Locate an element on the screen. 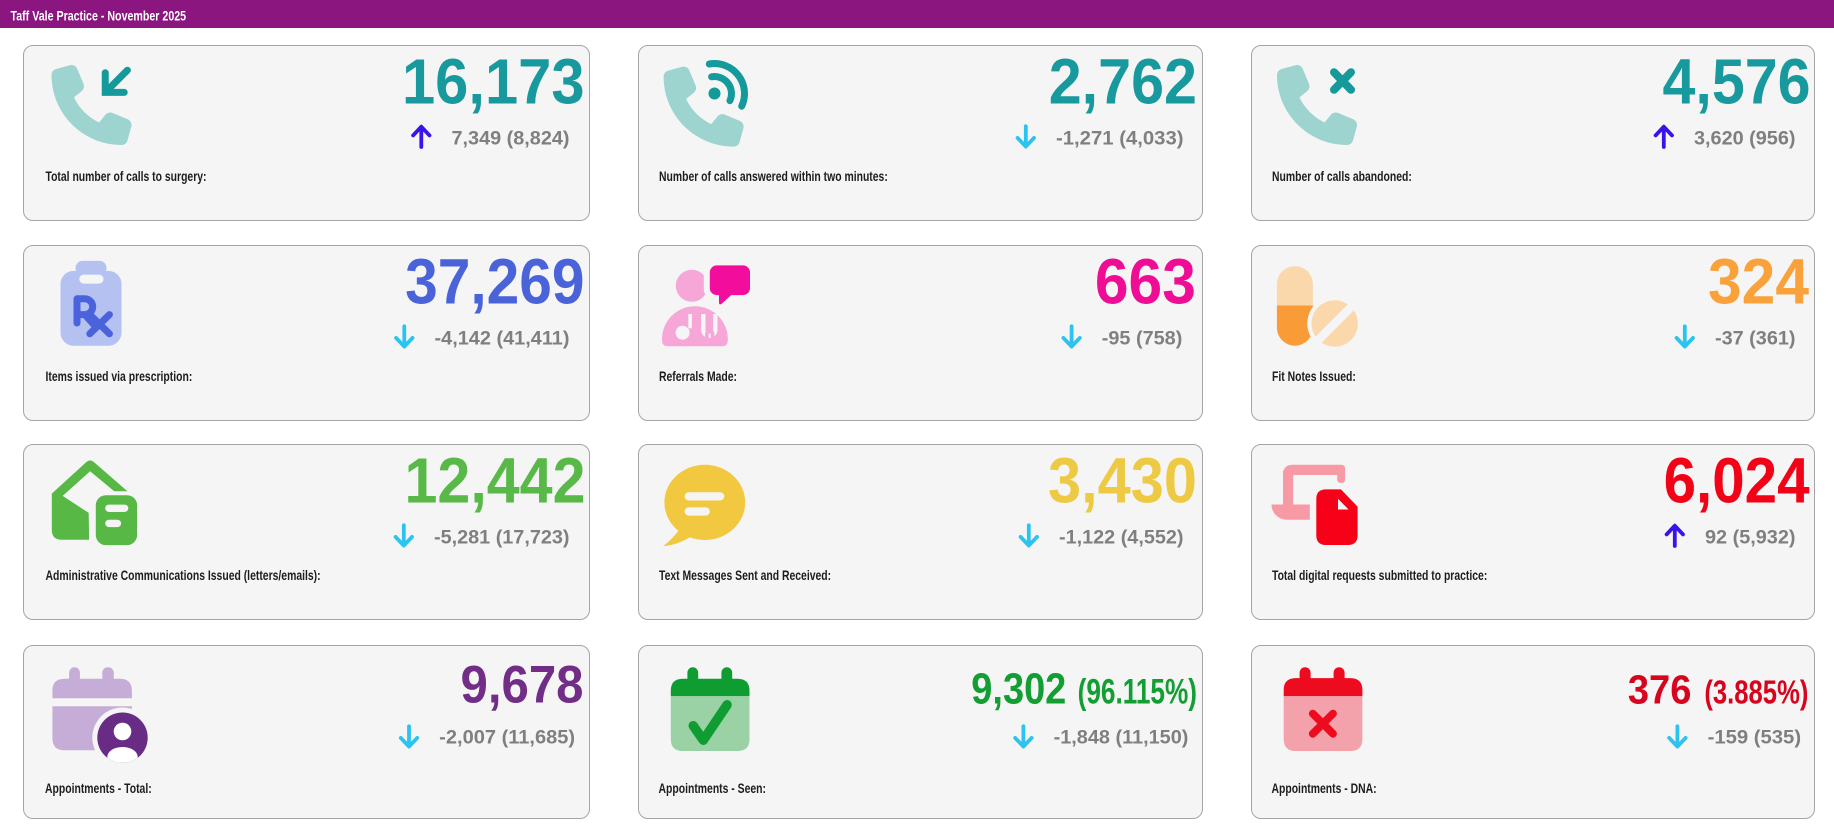 The height and width of the screenshot is (831, 1834). svg-text: Appointments - DNA: is located at coordinates (1324, 788).